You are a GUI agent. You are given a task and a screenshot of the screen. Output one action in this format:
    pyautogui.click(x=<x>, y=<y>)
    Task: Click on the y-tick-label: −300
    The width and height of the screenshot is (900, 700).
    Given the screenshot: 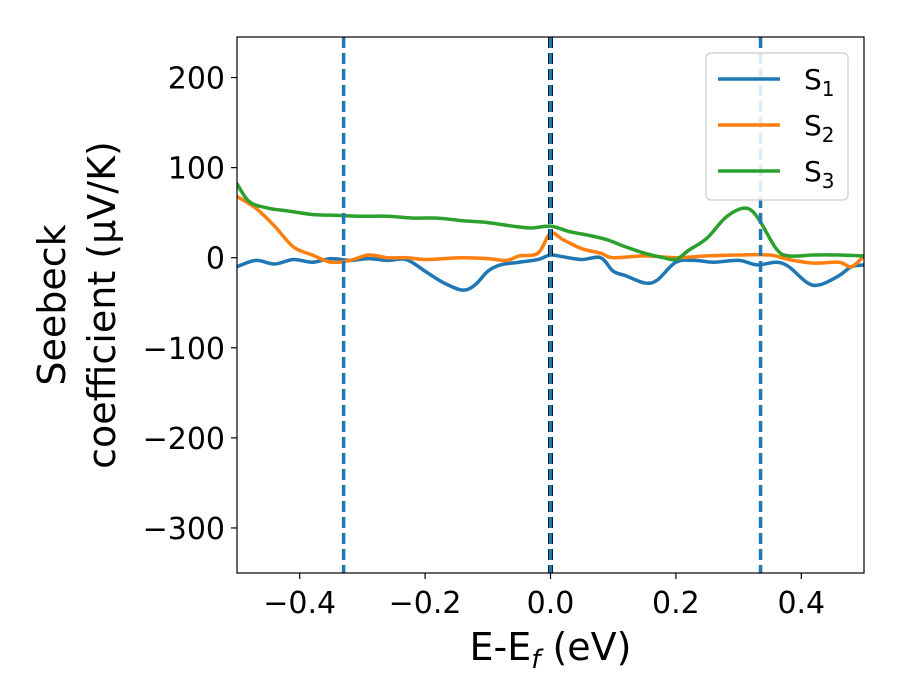 What is the action you would take?
    pyautogui.click(x=184, y=529)
    